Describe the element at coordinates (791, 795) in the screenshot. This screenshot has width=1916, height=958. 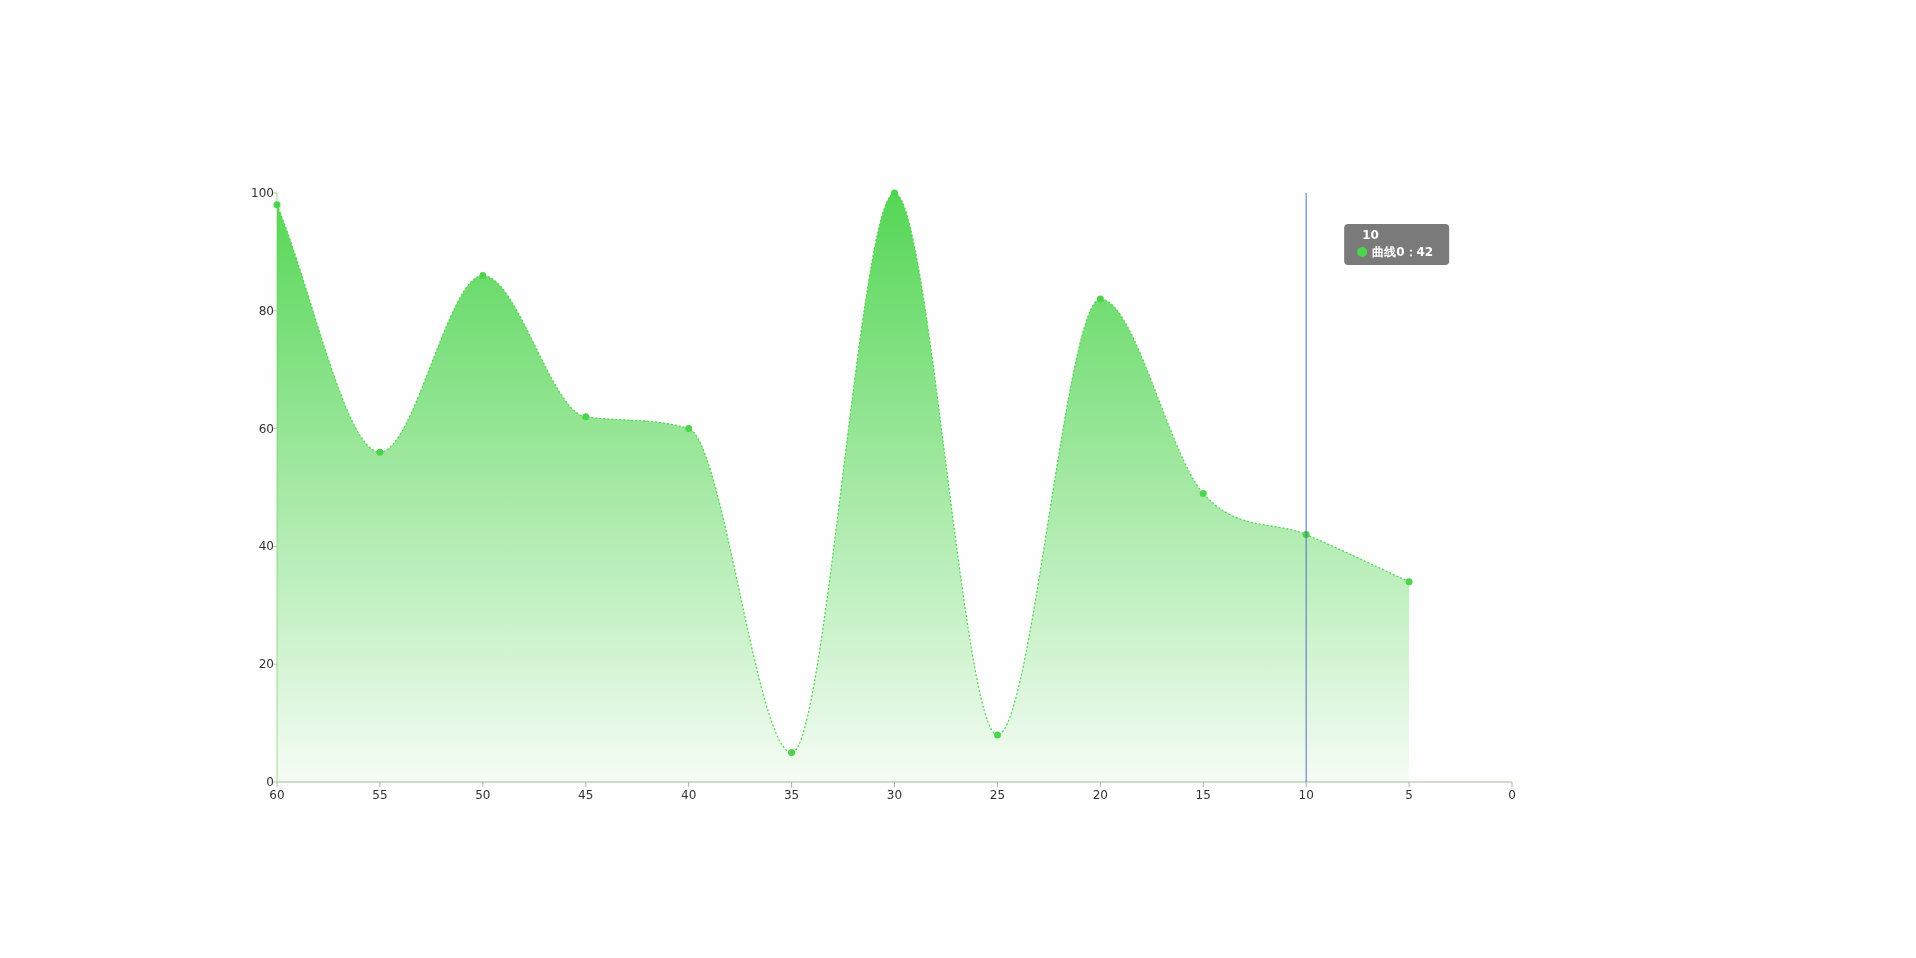
I see `x-tick-label: 35` at that location.